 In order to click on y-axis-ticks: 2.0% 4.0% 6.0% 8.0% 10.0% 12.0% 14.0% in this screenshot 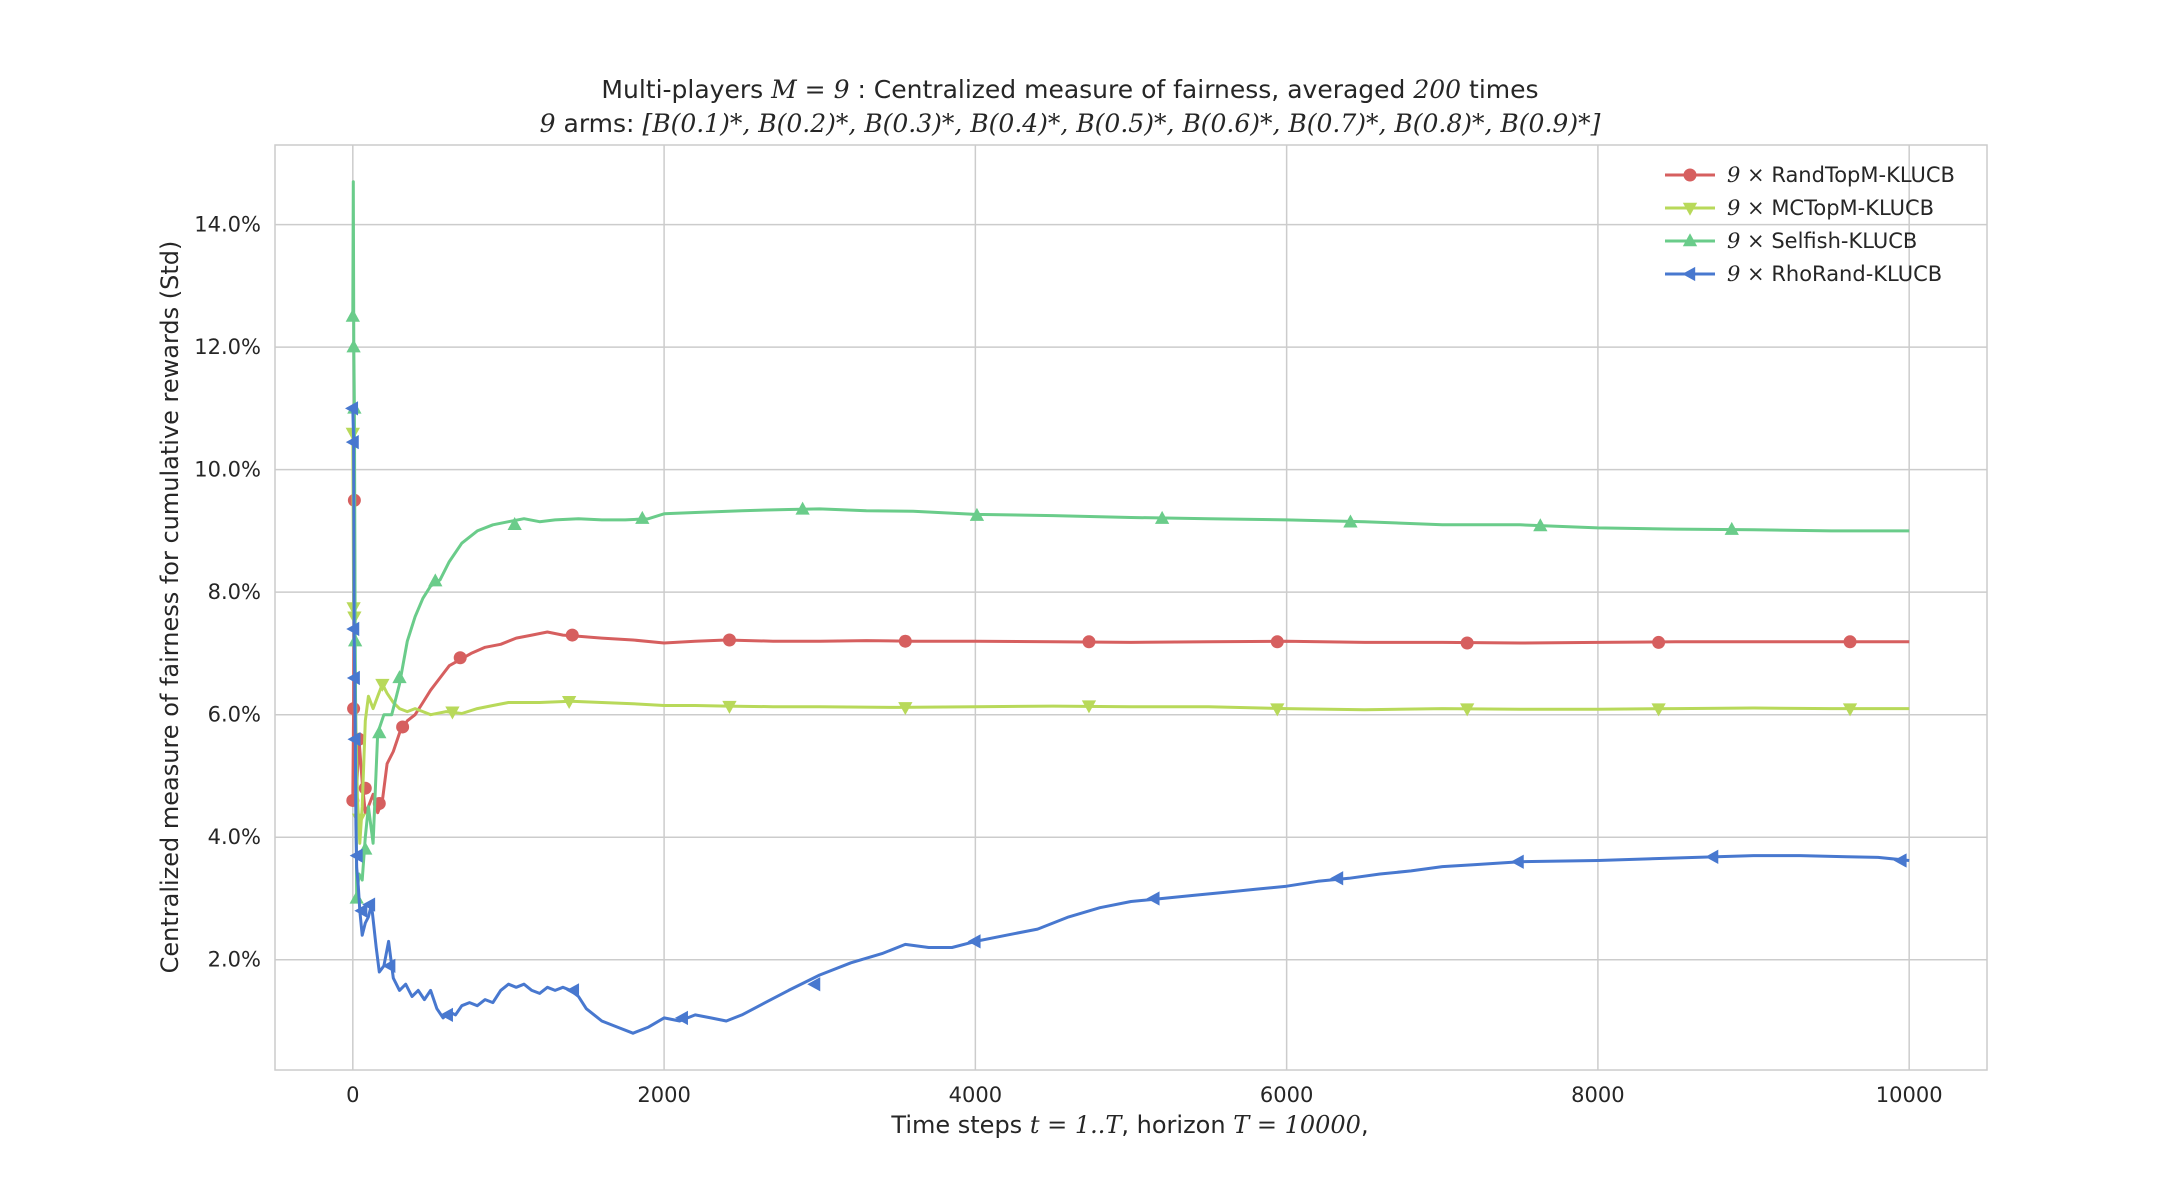, I will do `click(227, 592)`.